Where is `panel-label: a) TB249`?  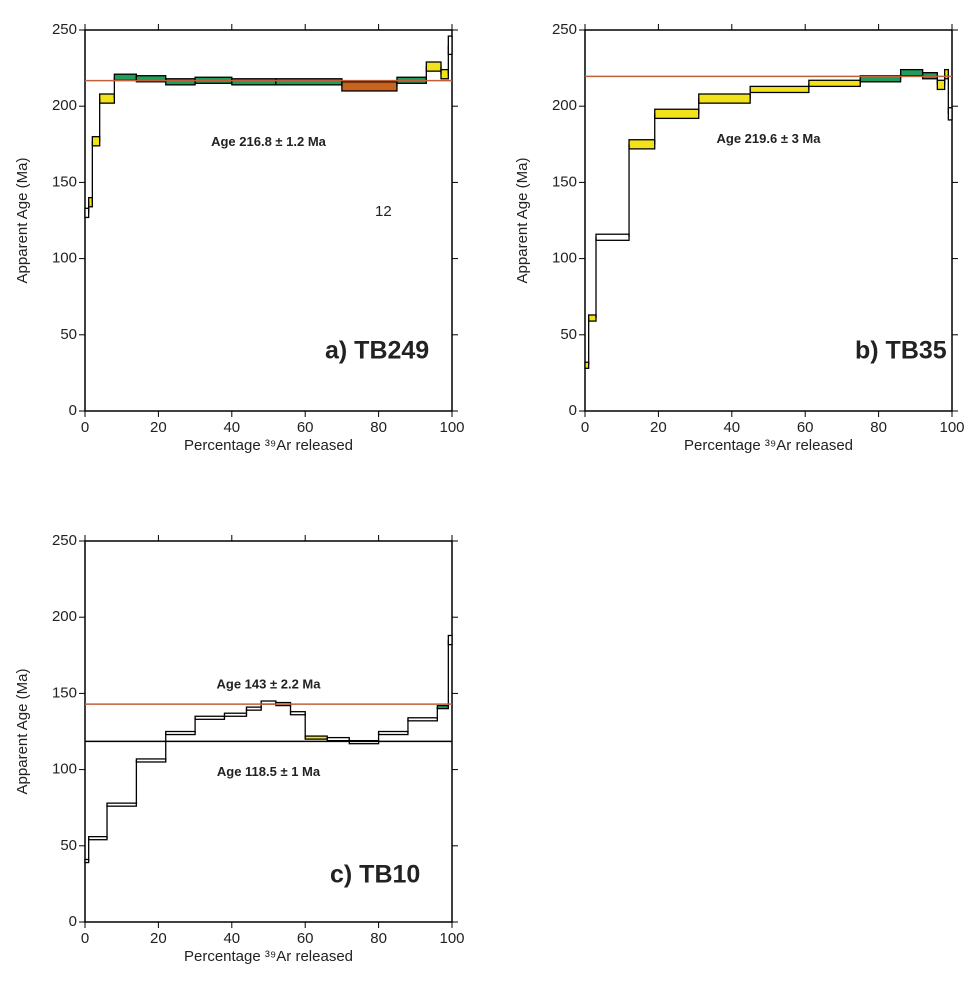
panel-label: a) TB249 is located at coordinates (377, 351).